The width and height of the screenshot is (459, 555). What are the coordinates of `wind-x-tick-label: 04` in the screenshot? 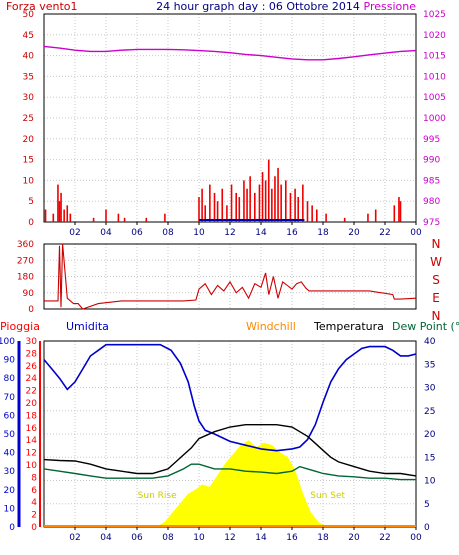 It's located at (106, 233).